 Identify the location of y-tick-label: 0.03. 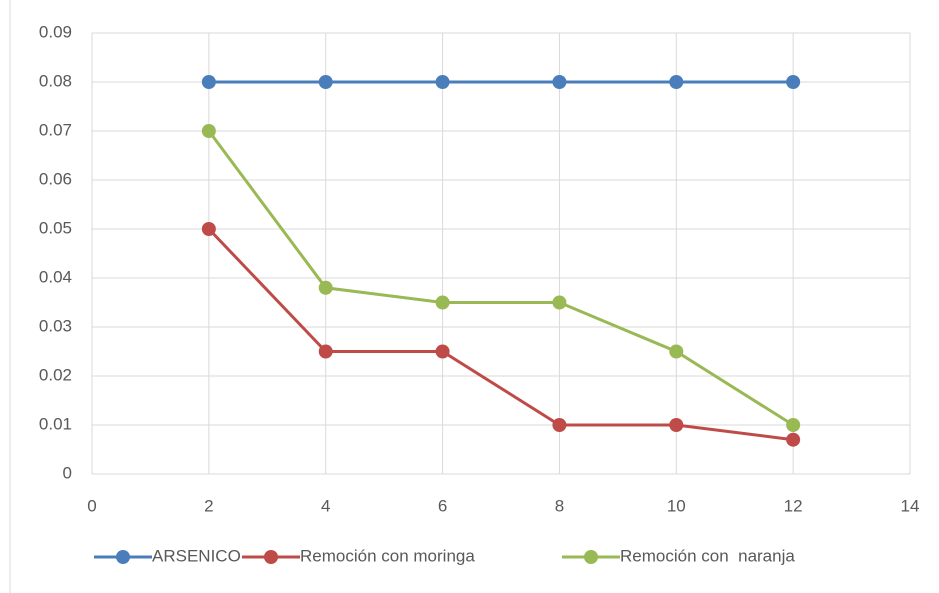
(55, 325).